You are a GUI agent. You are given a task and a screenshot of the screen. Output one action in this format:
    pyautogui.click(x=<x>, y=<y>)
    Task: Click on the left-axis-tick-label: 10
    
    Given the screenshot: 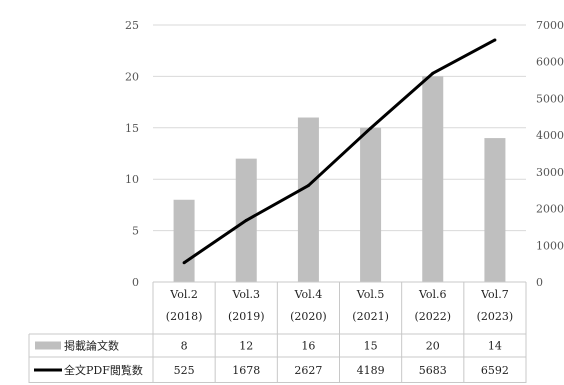 What is the action you would take?
    pyautogui.click(x=132, y=179)
    